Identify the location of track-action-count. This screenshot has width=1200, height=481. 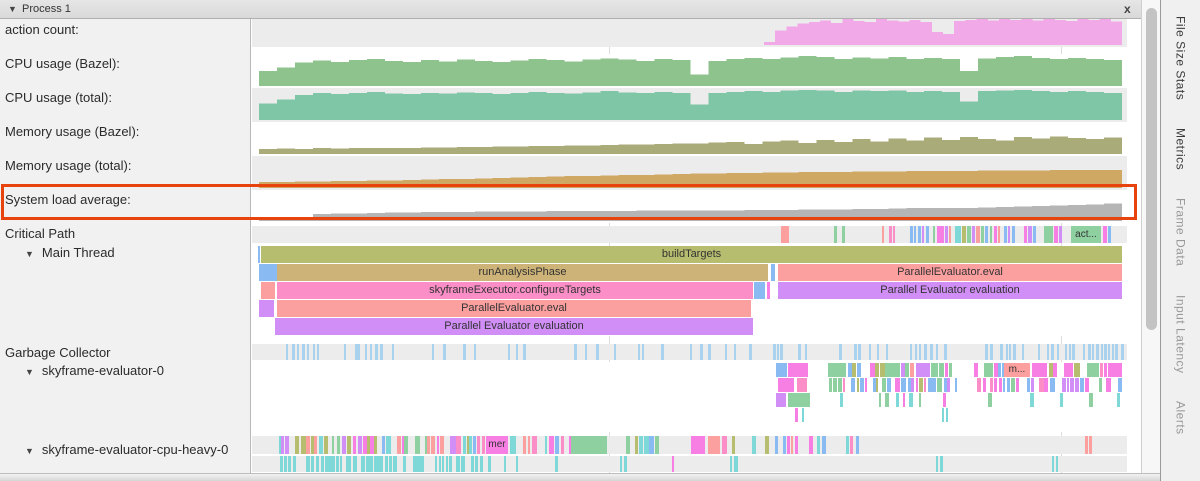
(689, 33).